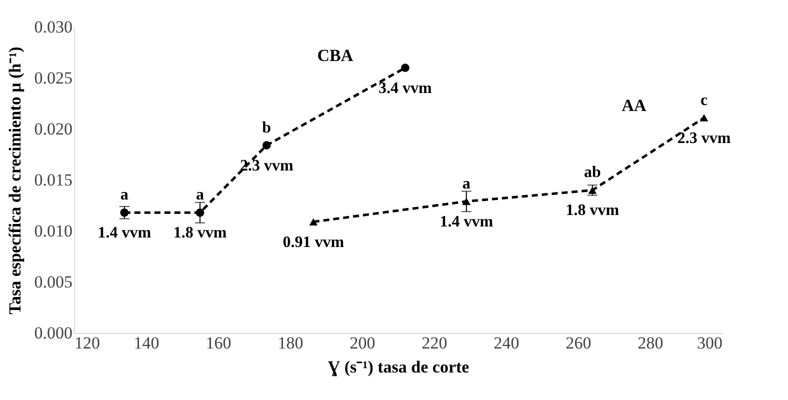  What do you see at coordinates (14, 180) in the screenshot?
I see `y-axis-title: Tasa específica de crecimiento μ (h⁻¹)` at bounding box center [14, 180].